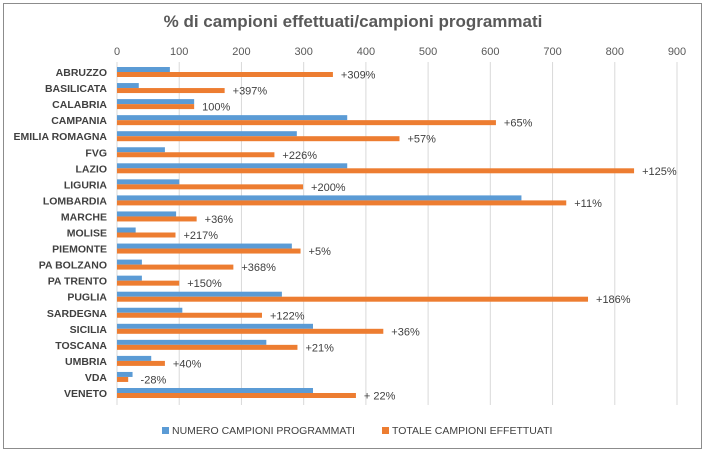 The height and width of the screenshot is (453, 706). Describe the element at coordinates (263, 431) in the screenshot. I see `legend-label: NUMERO CAMPIONI PROGRAMMATI` at that location.